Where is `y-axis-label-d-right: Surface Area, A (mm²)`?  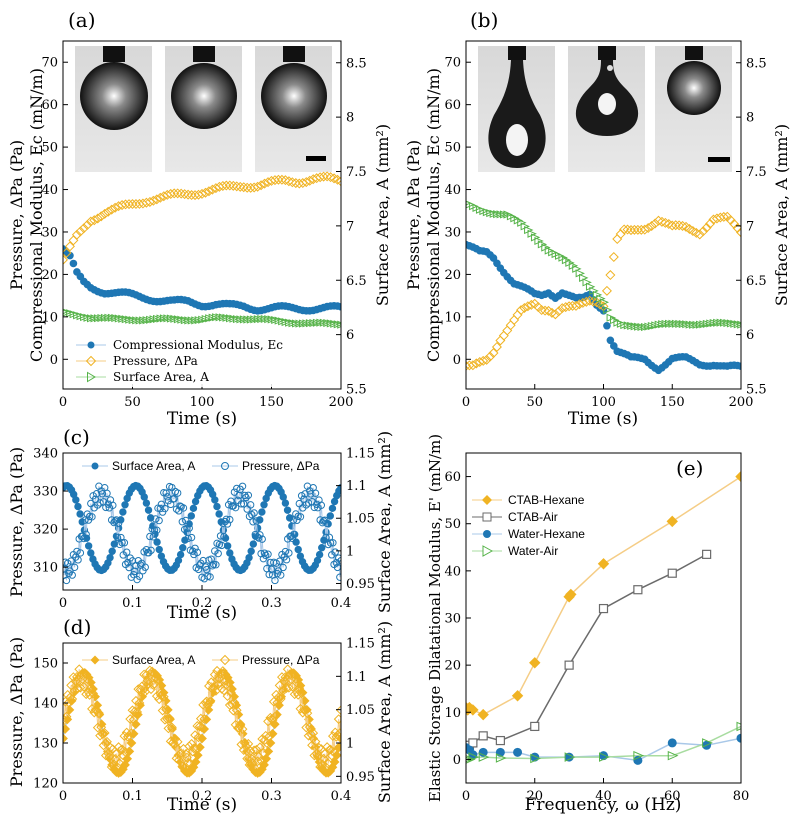 y-axis-label-d-right: Surface Area, A (mm²) is located at coordinates (384, 712).